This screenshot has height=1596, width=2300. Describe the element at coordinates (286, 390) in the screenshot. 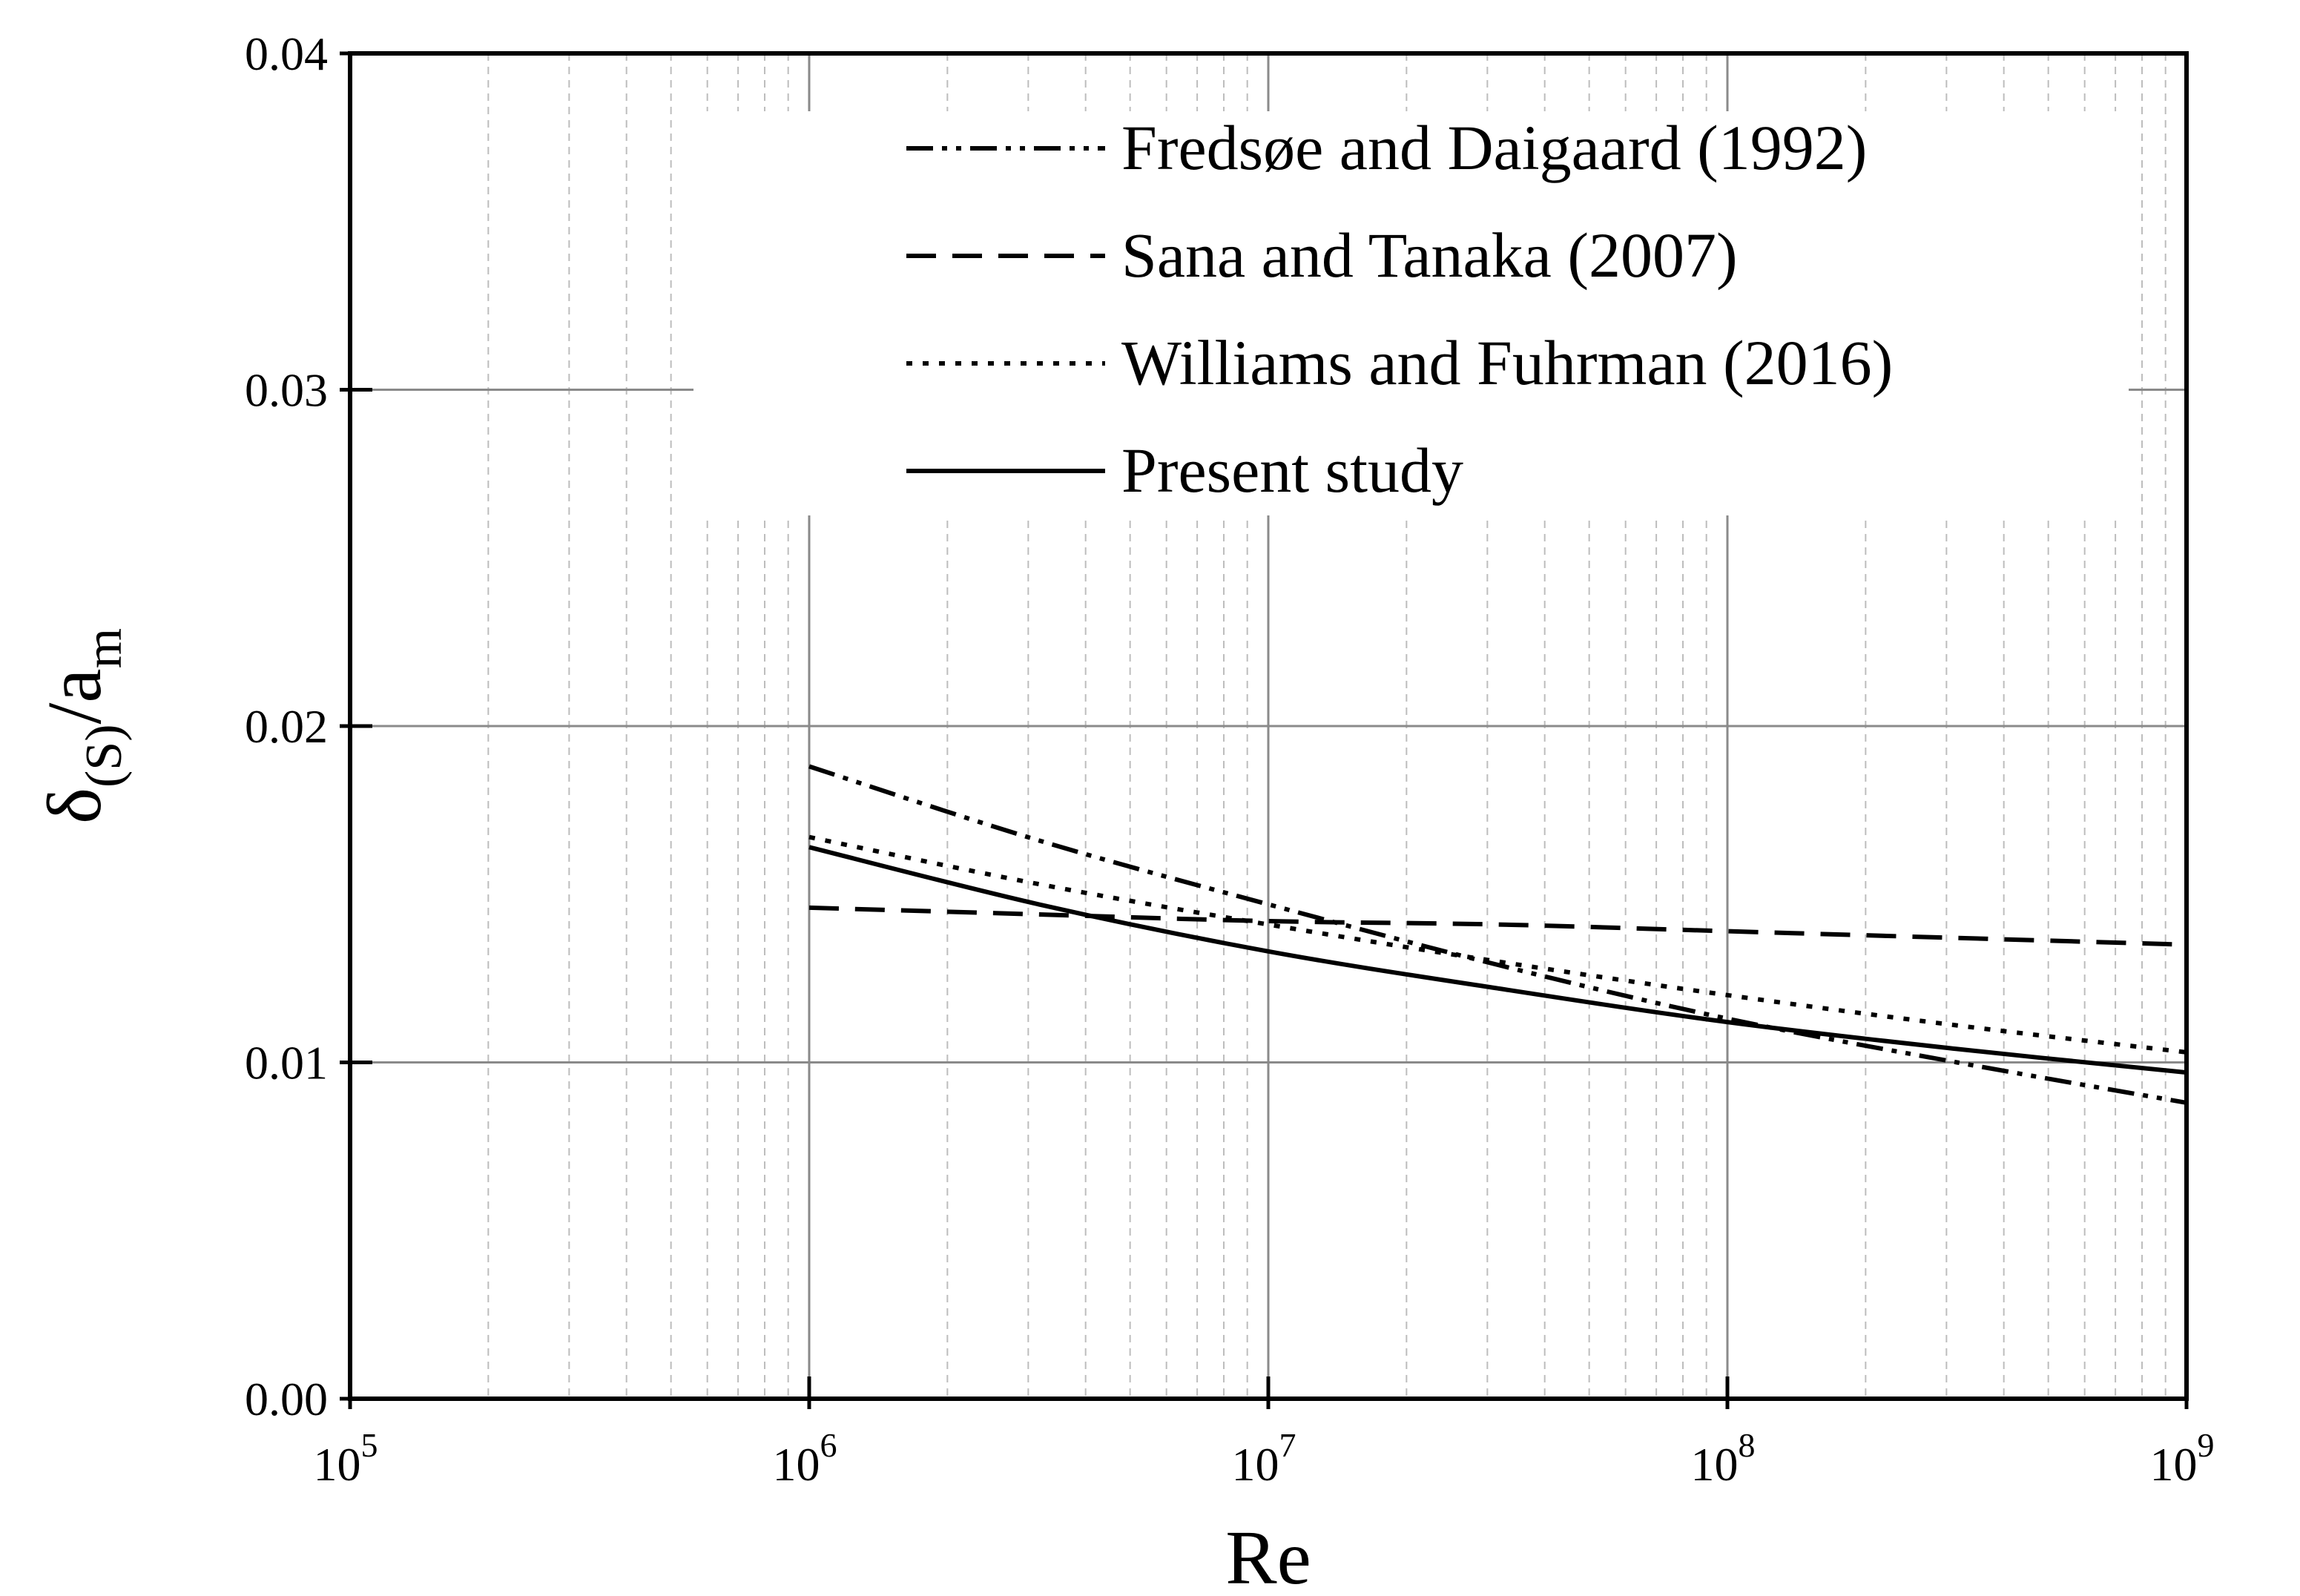

I see `y-tick-label: 0.03` at that location.